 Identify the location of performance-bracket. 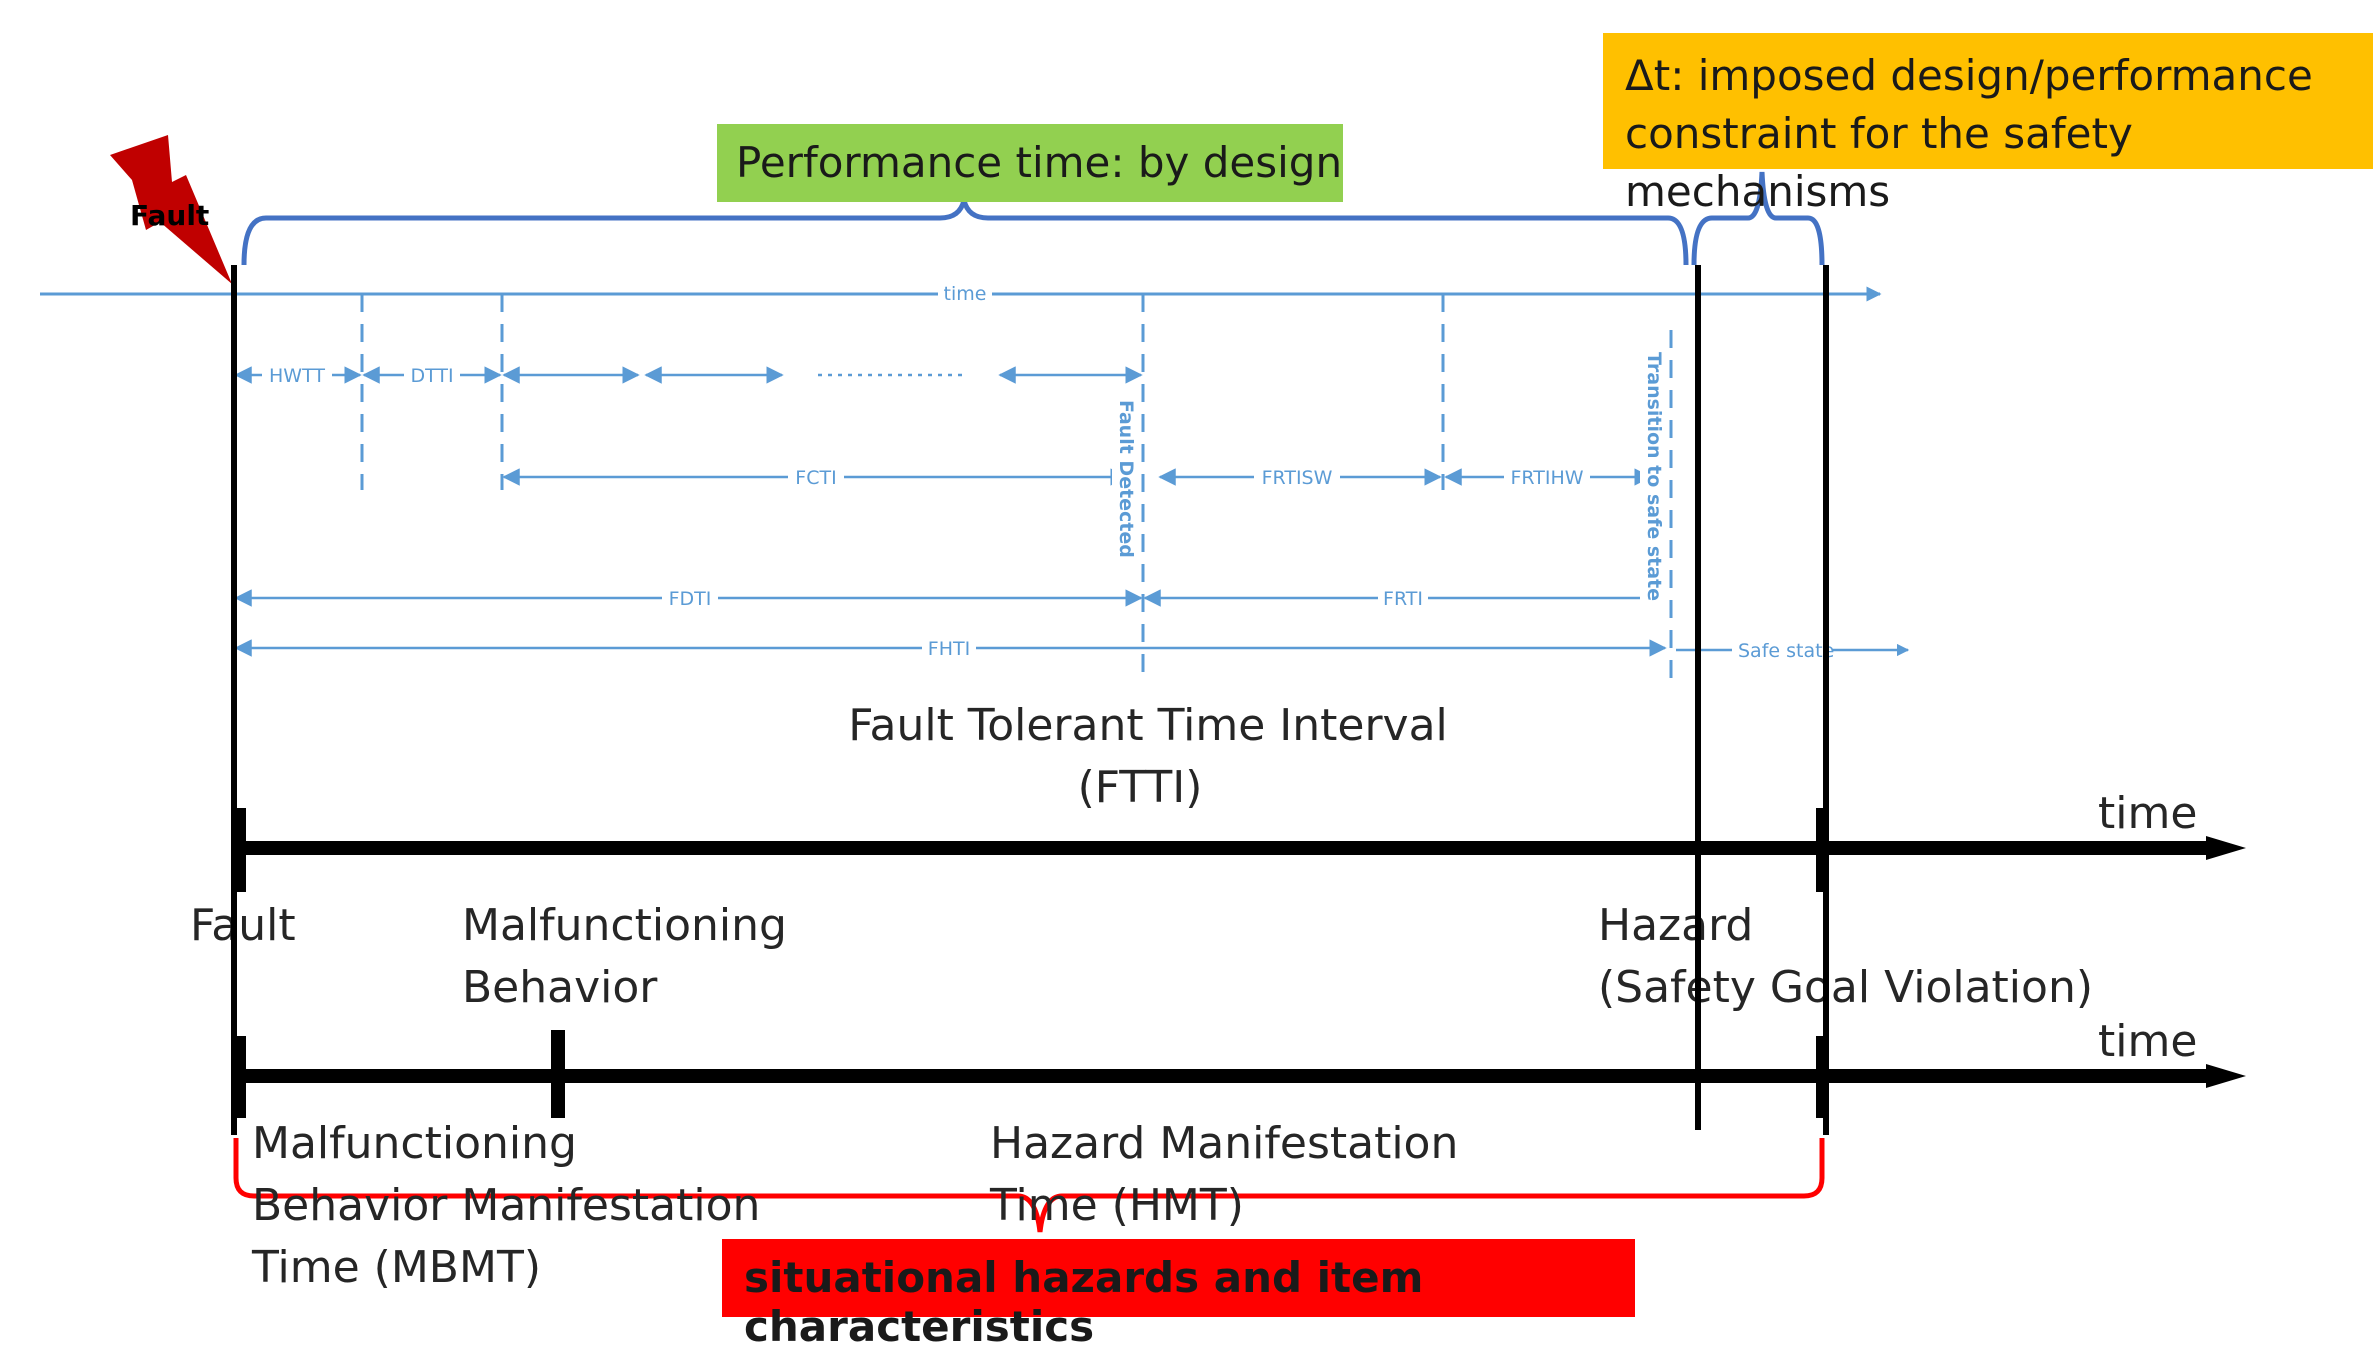
(965, 232).